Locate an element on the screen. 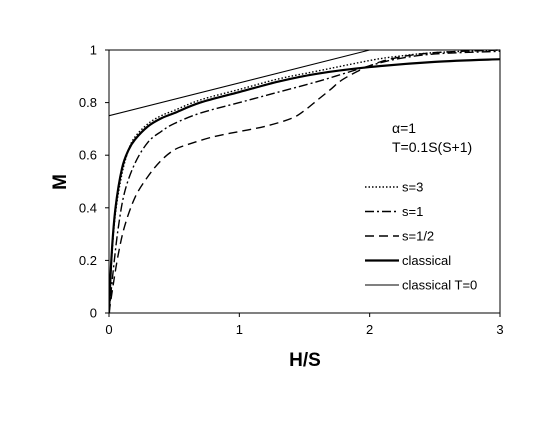 The height and width of the screenshot is (428, 554). legend-label-s-1-2: s=1/2 is located at coordinates (418, 236).